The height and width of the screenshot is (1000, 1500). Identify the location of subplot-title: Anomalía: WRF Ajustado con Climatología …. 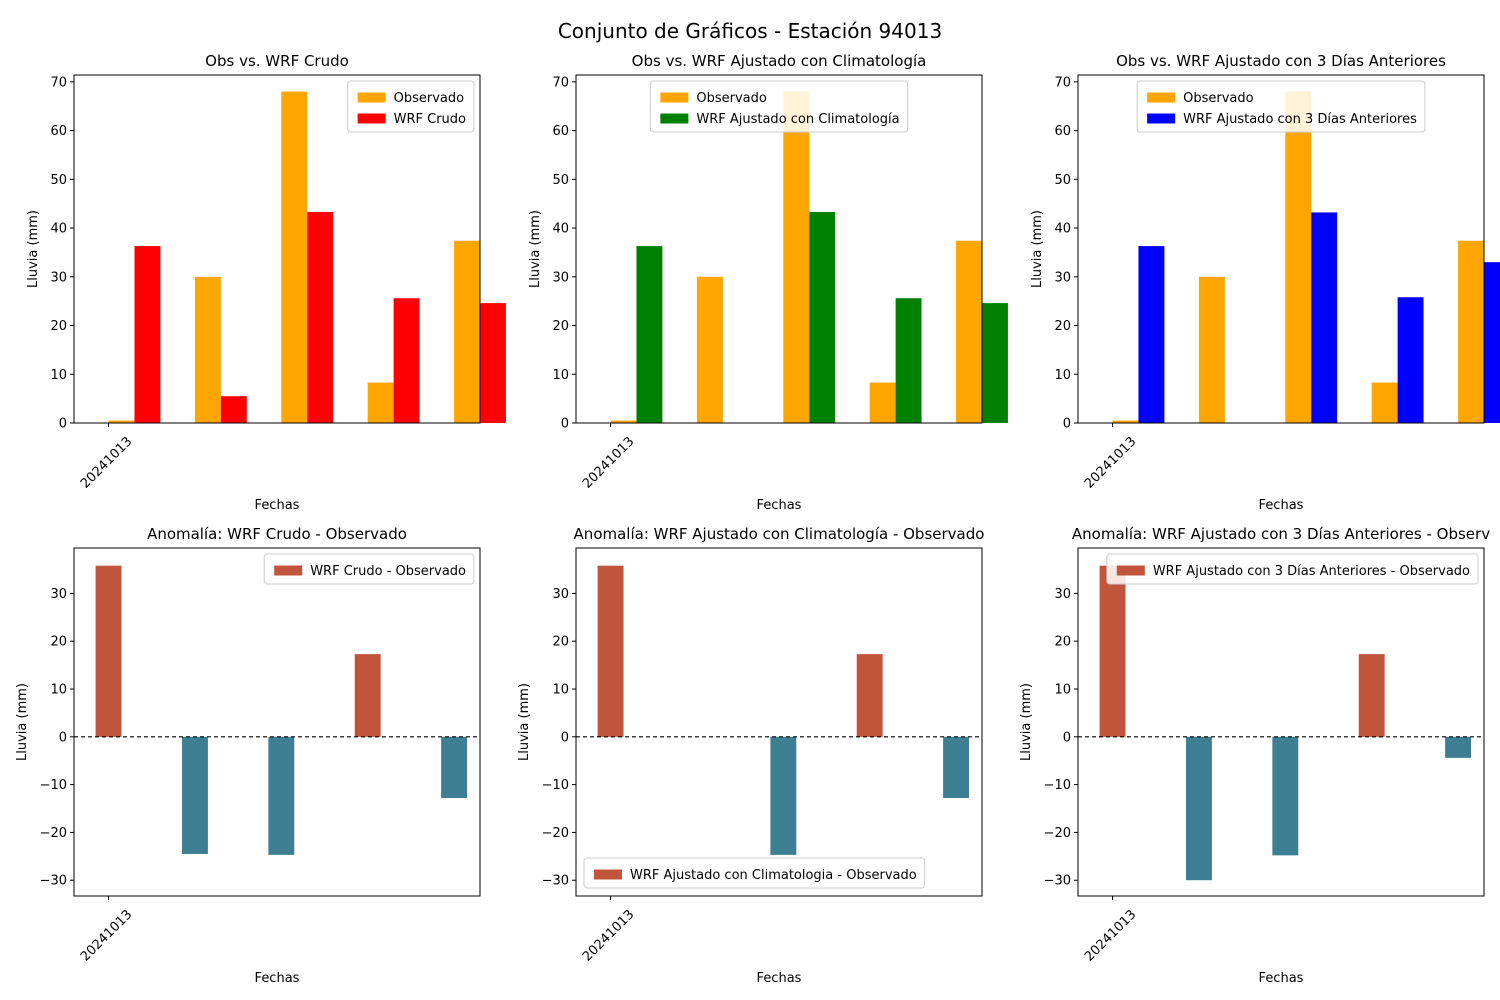
(779, 534).